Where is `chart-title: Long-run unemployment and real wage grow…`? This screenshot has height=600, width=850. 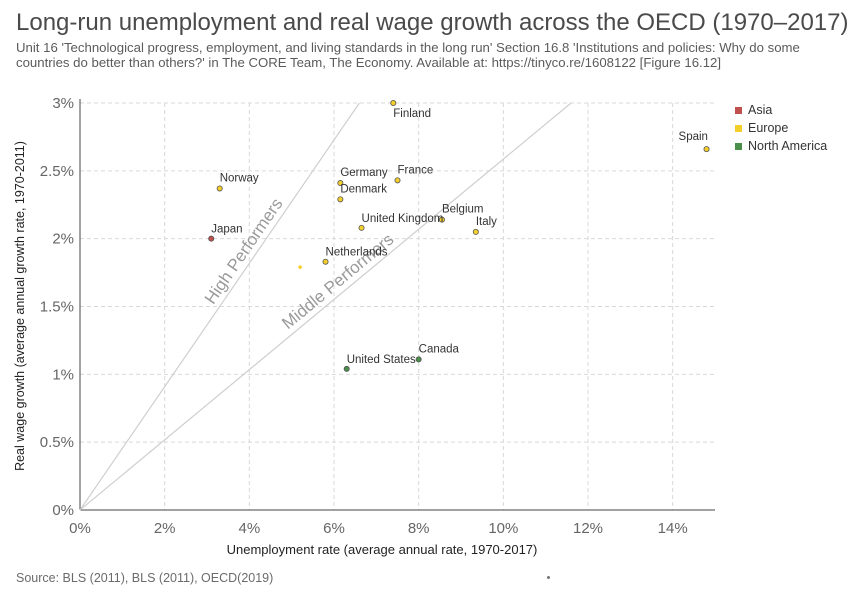
chart-title: Long-run unemployment and real wage grow… is located at coordinates (432, 22).